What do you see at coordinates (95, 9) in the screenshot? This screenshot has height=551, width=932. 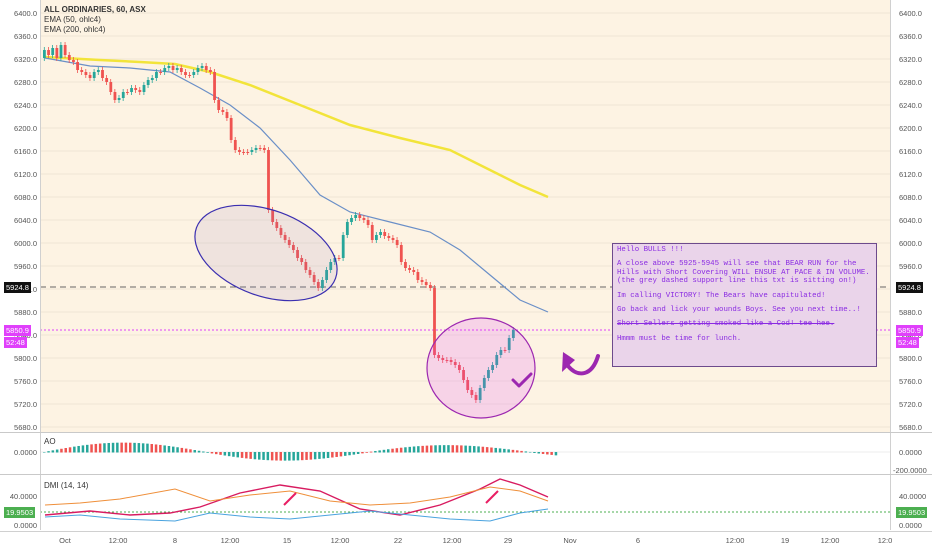 I see `symbol-title: ALL ORDINARIES, 60, ASX` at bounding box center [95, 9].